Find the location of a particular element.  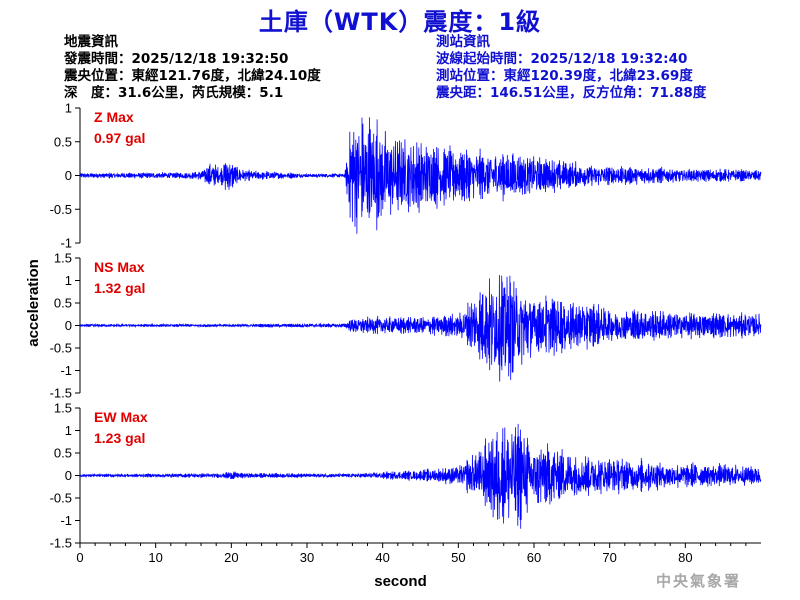

station-distance-azimuth: 震央距：146.51公里，反方位角：71.88度 is located at coordinates (571, 93).